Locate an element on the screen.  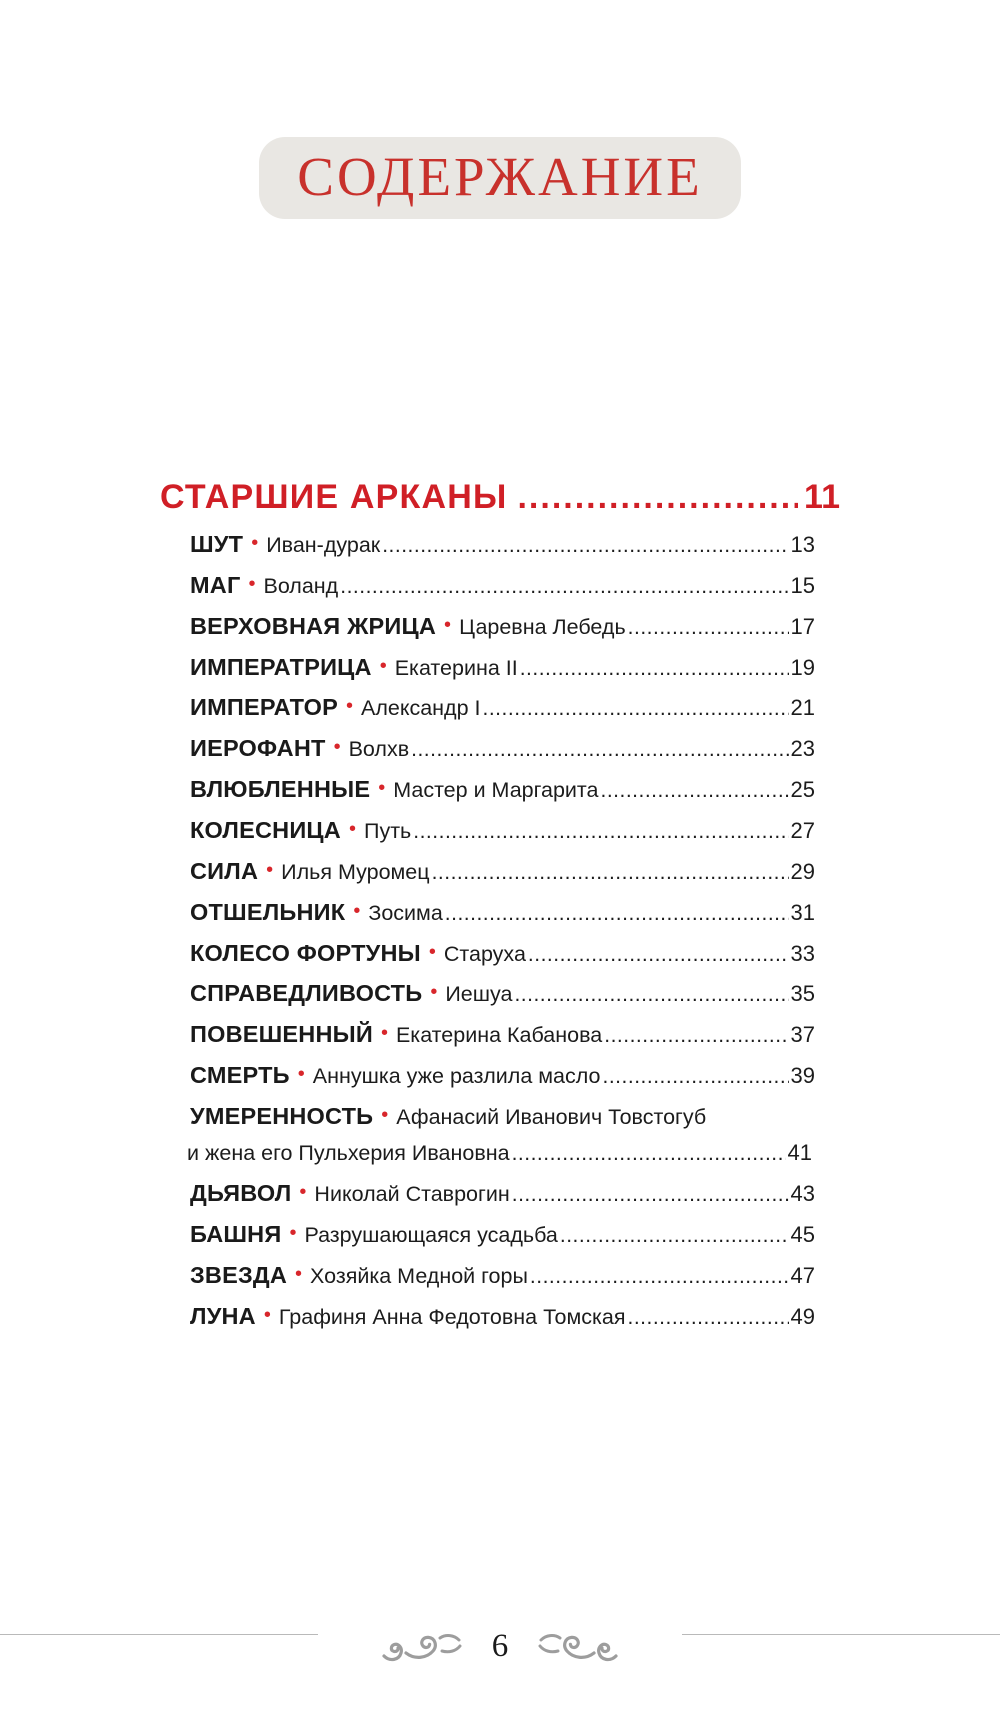
title-banner-wrapper: СОДЕРЖАНИЕ is located at coordinates (500, 178).